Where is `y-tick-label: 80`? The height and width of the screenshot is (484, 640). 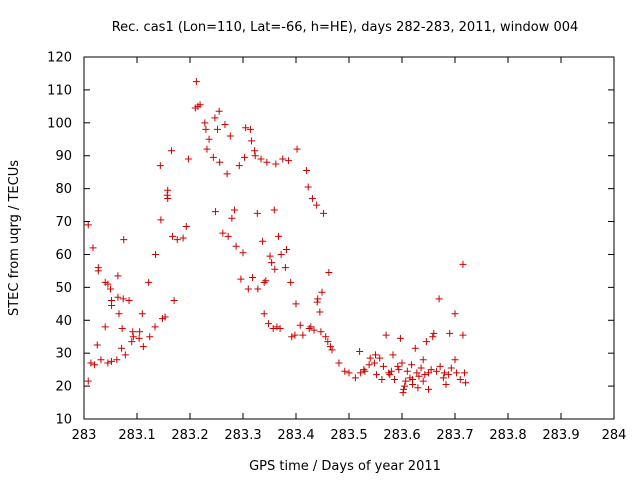 y-tick-label: 80 is located at coordinates (63, 189).